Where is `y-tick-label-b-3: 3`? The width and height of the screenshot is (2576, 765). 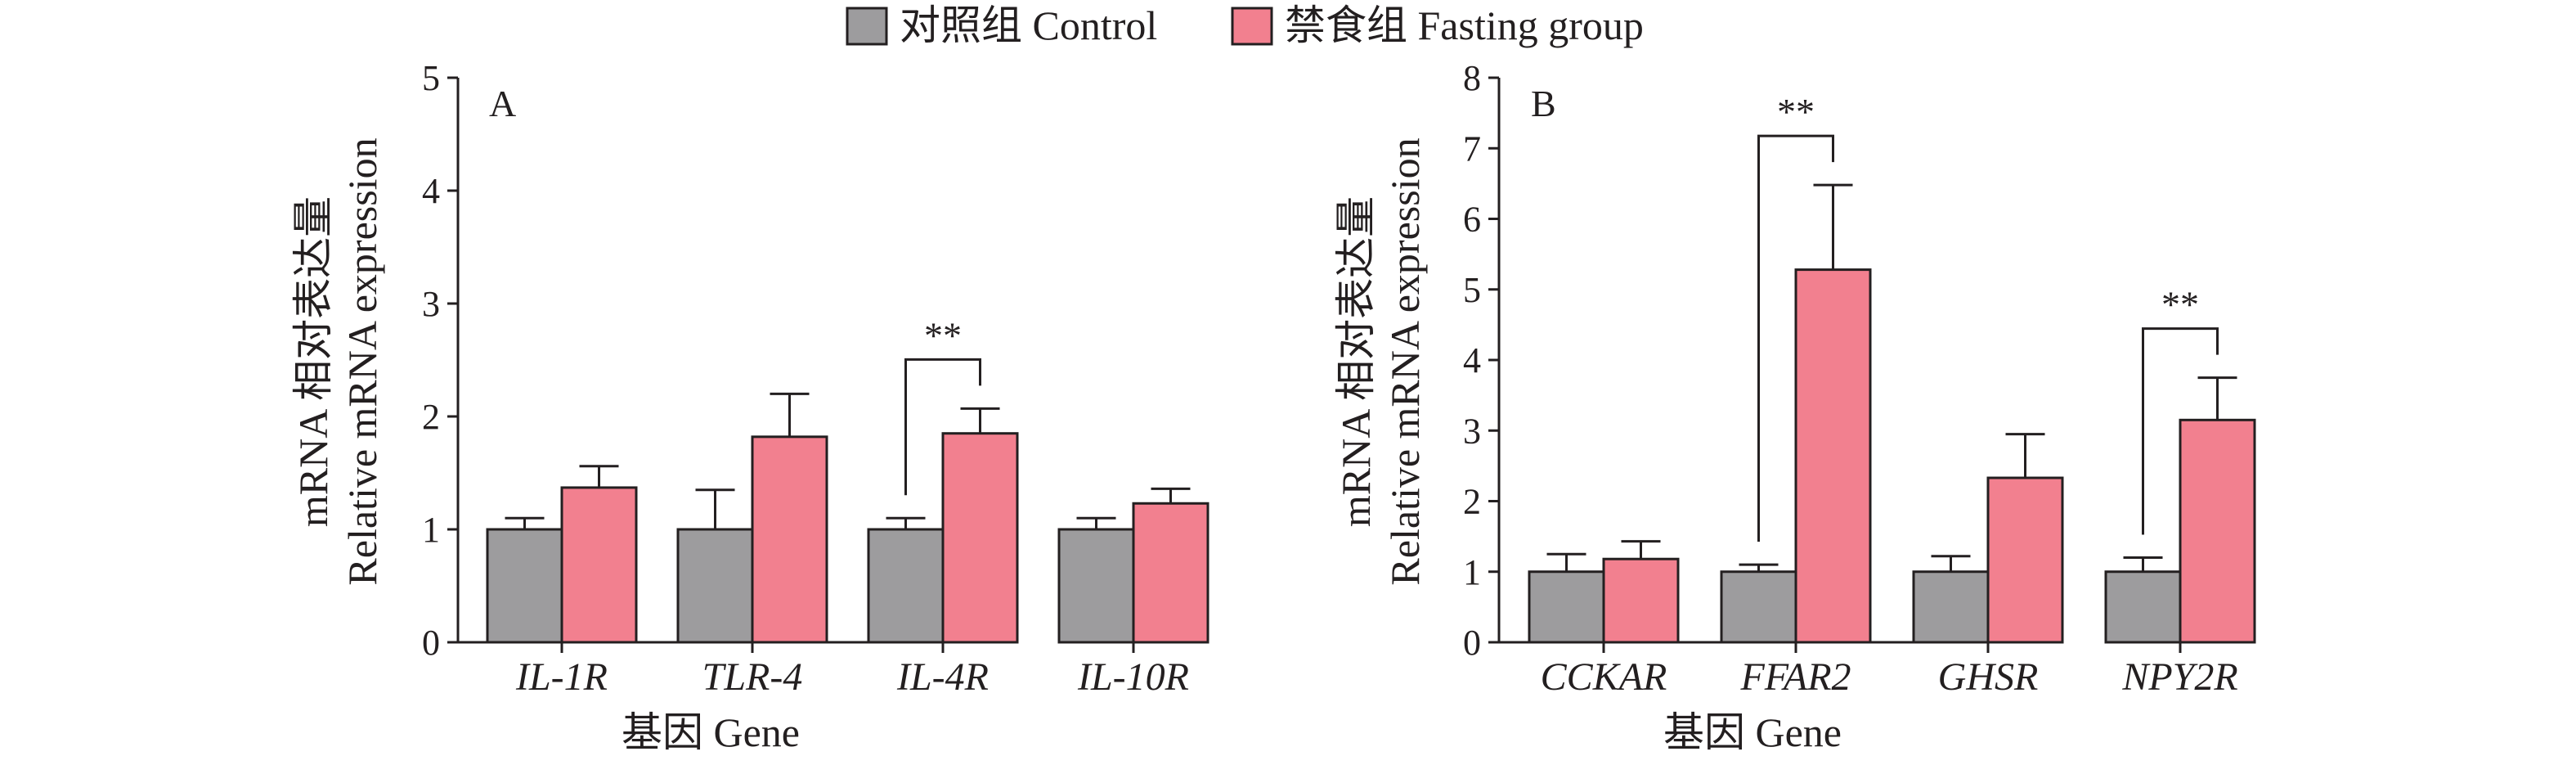
y-tick-label-b-3: 3 is located at coordinates (1472, 431).